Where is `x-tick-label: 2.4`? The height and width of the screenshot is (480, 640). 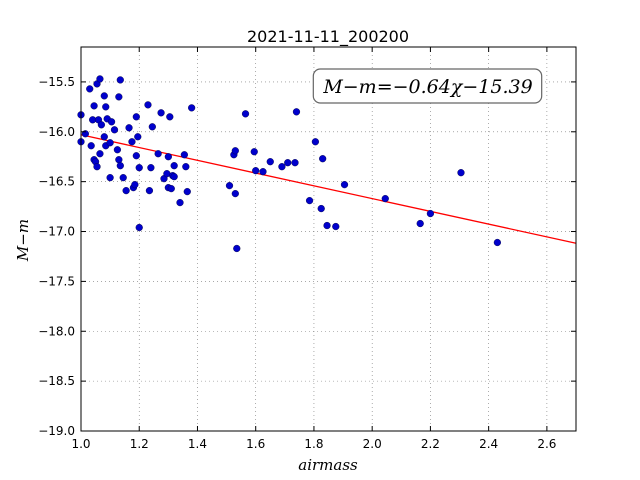
x-tick-label: 2.4 is located at coordinates (488, 444).